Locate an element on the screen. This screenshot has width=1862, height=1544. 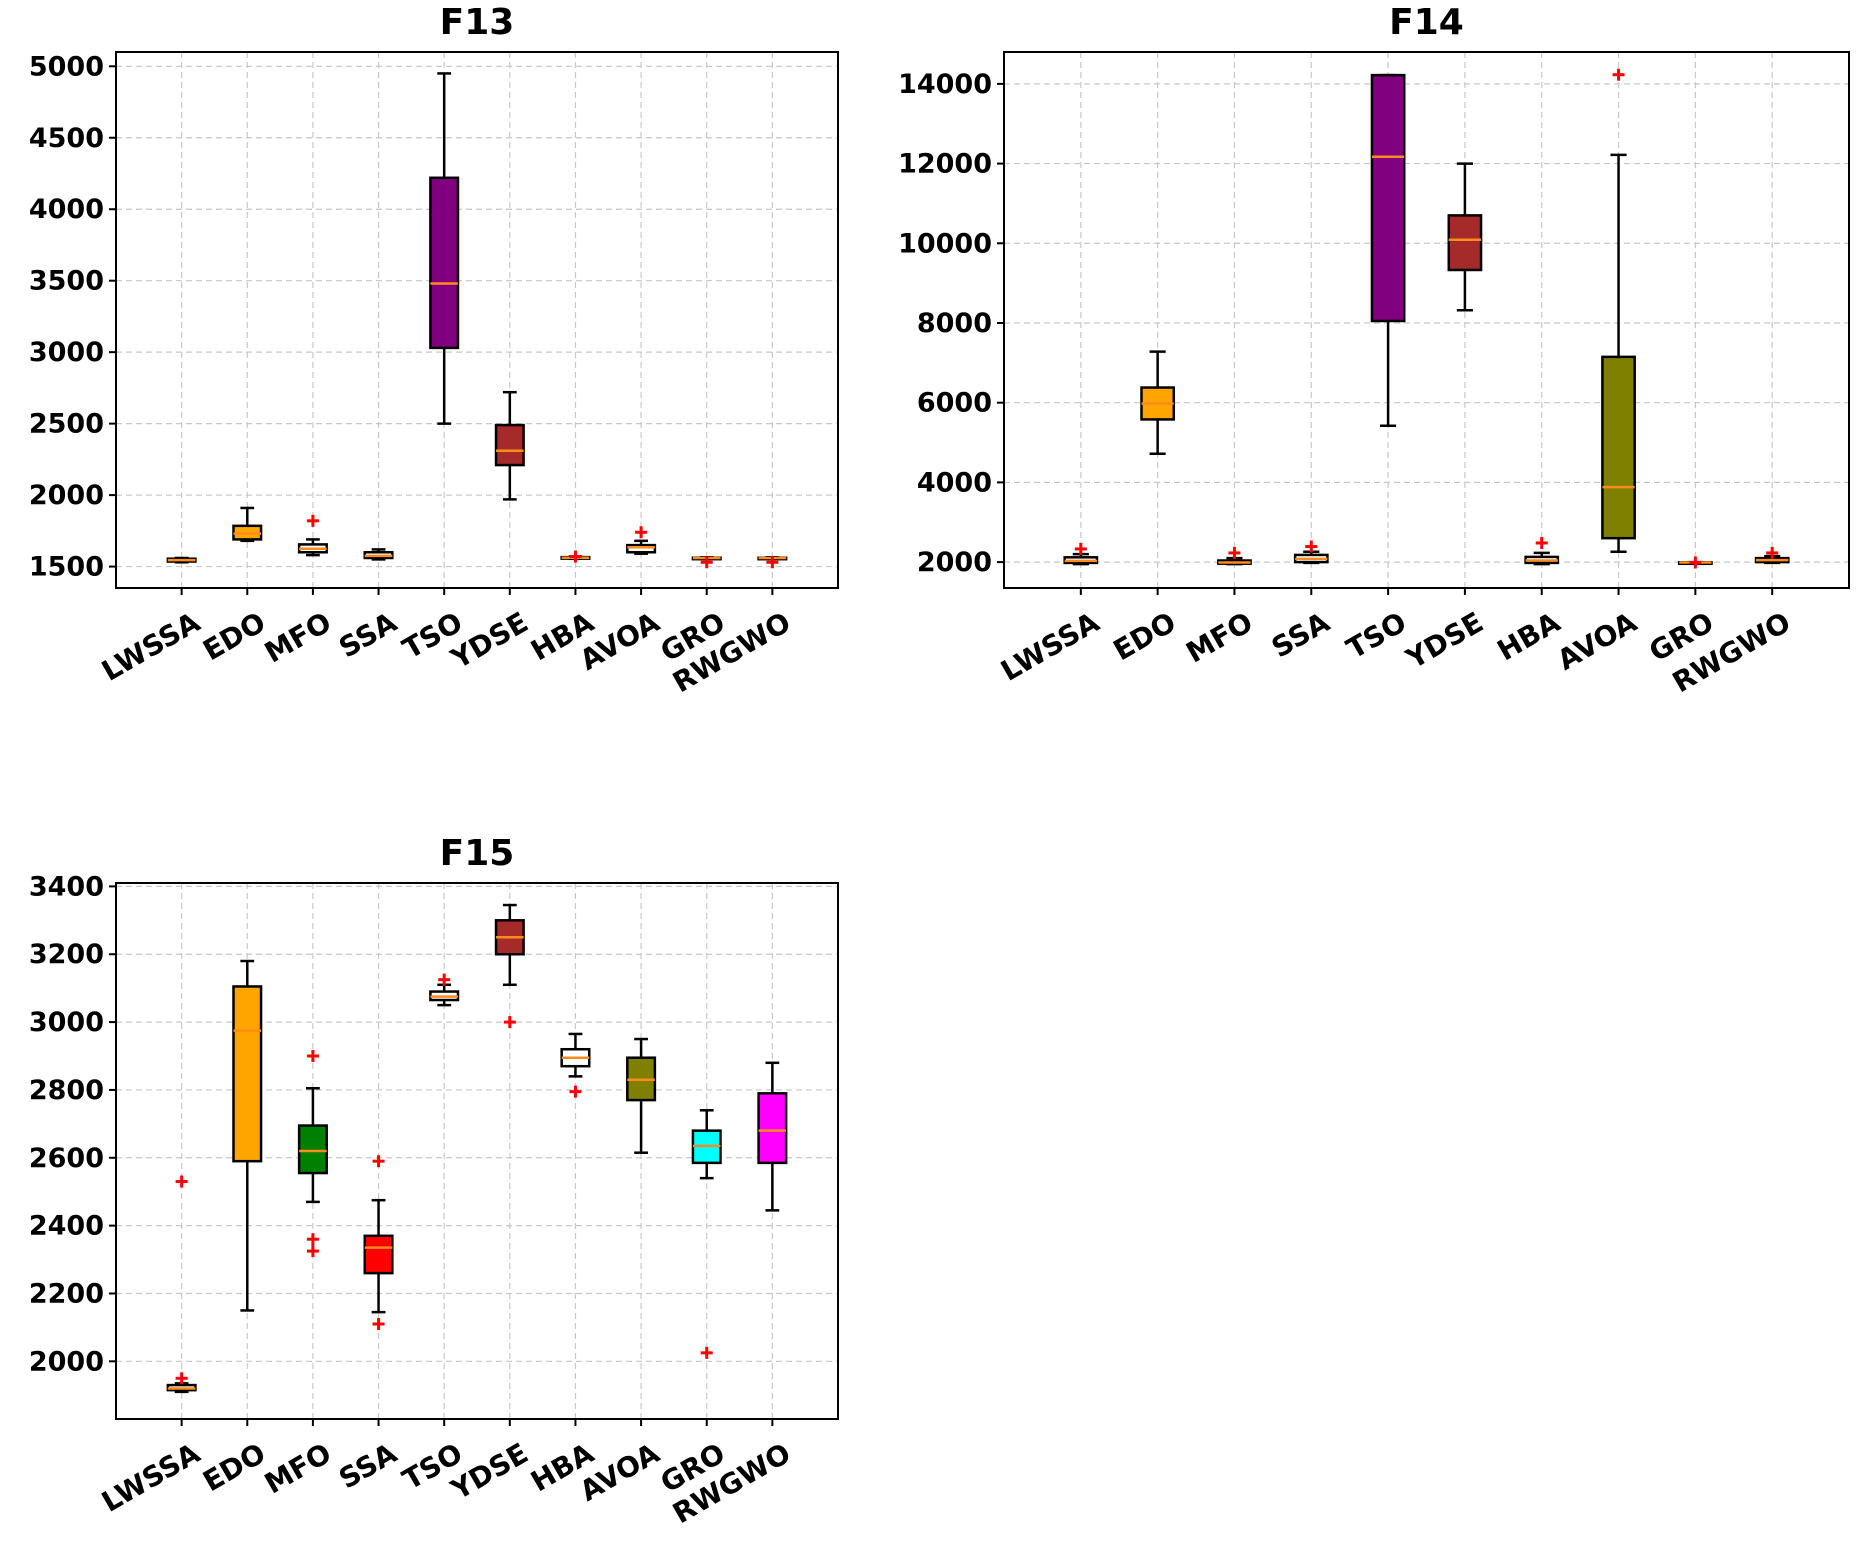
y-tick-label: 3500 is located at coordinates (66, 281).